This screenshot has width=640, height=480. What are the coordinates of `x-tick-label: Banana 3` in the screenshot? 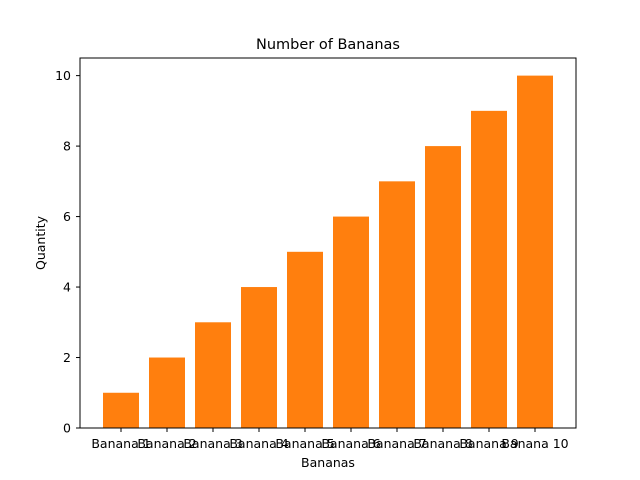 It's located at (212, 443).